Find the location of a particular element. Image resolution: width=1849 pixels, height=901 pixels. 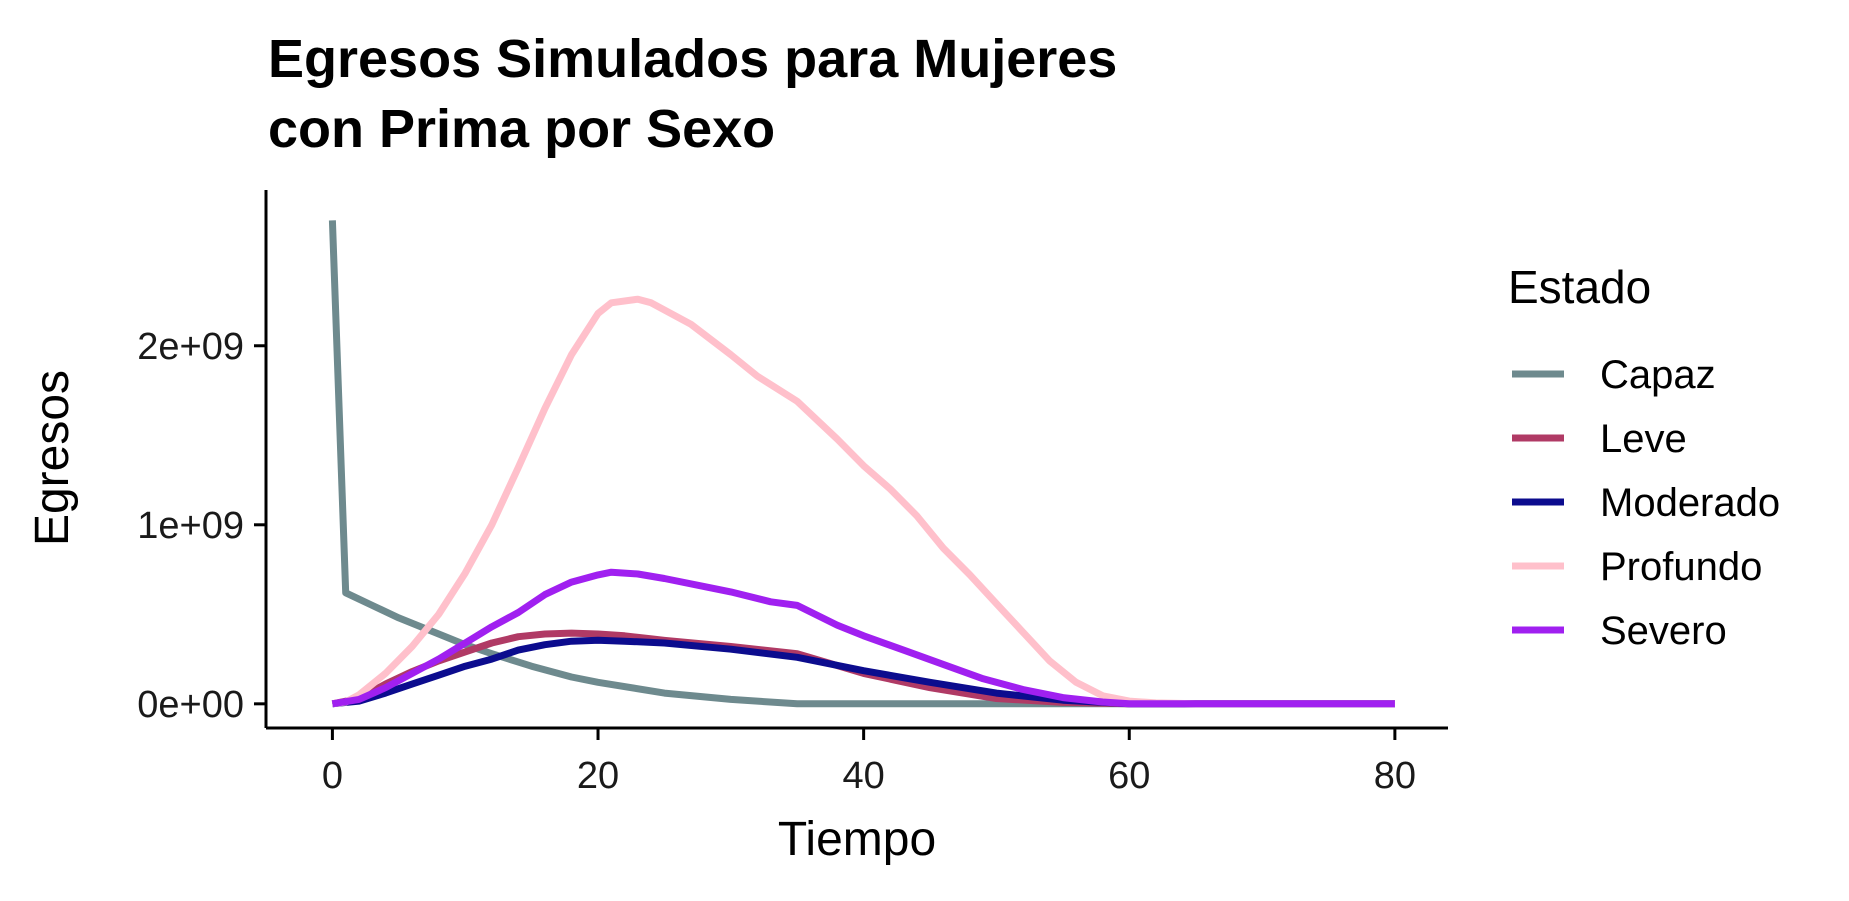

x-tick-label: 0 is located at coordinates (332, 776).